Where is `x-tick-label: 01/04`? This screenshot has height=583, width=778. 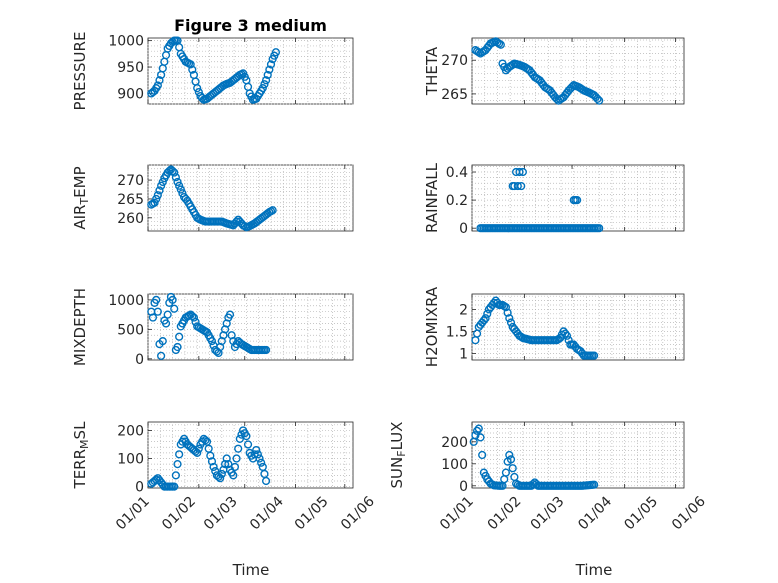
x-tick-label: 01/04 is located at coordinates (595, 513).